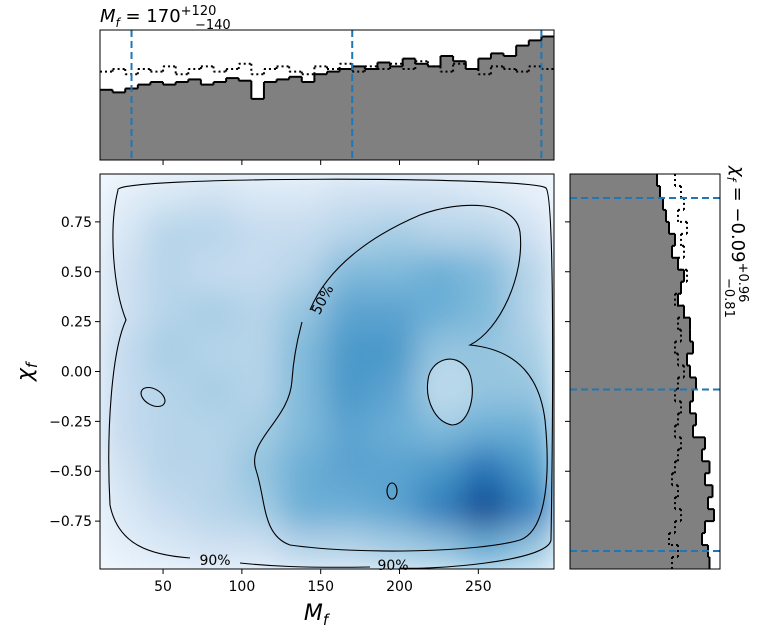  I want to click on title-lower: −140, so click(213, 25).